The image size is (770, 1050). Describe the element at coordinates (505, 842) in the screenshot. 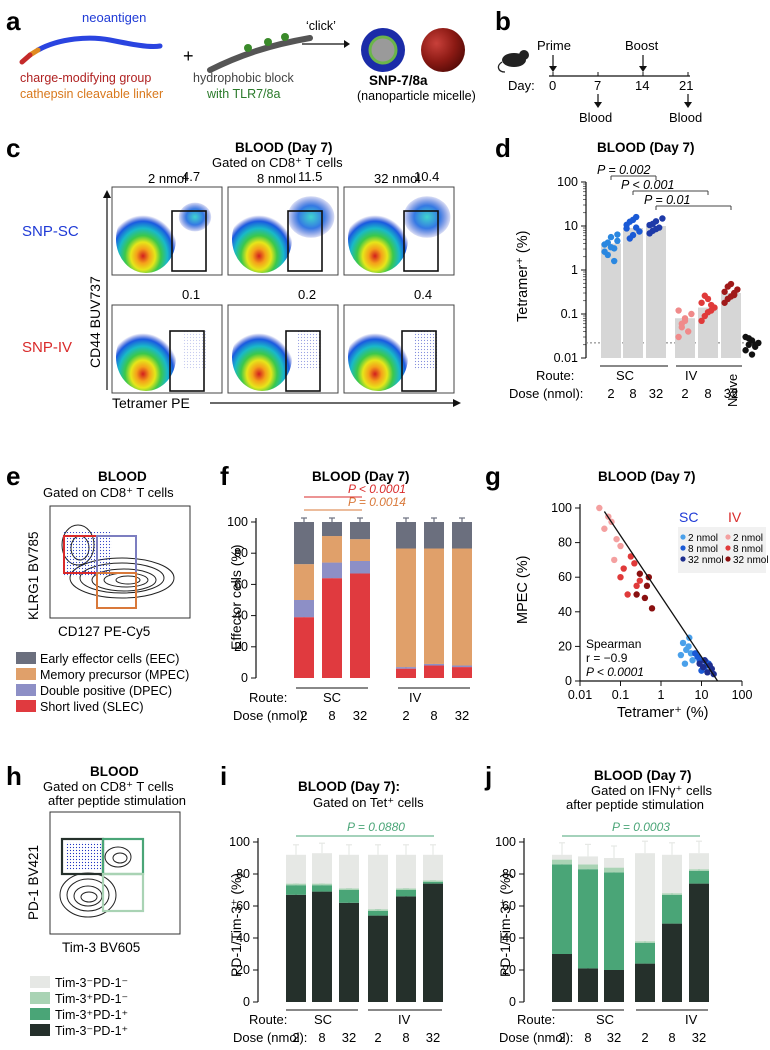

I see `j-ytick-label: 100` at that location.